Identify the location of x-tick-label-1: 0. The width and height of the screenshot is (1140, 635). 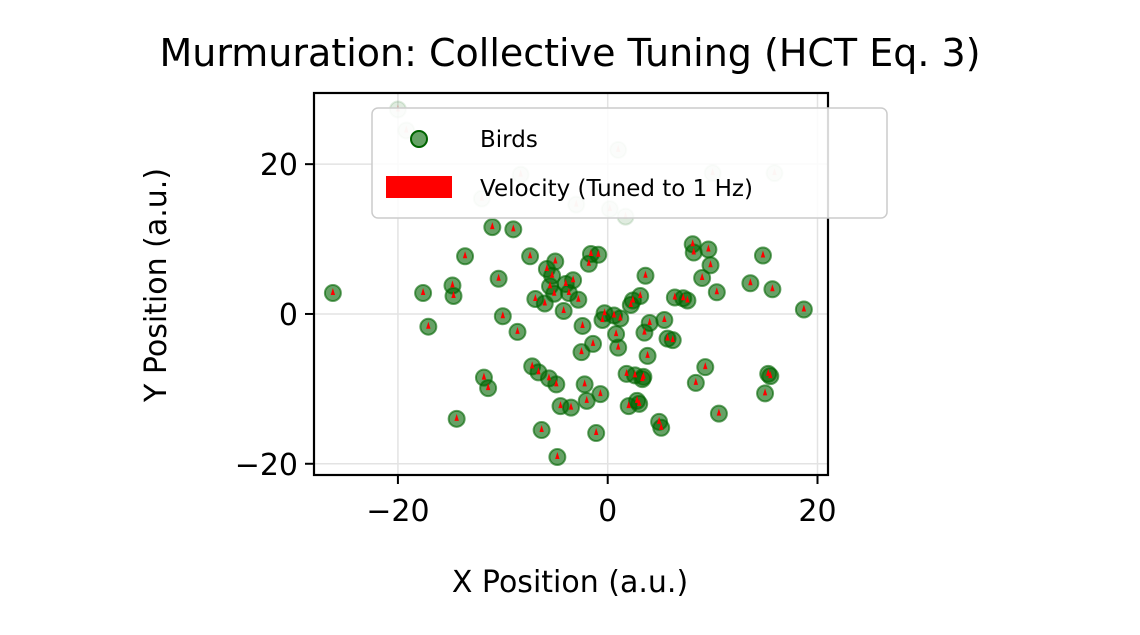
(607, 511).